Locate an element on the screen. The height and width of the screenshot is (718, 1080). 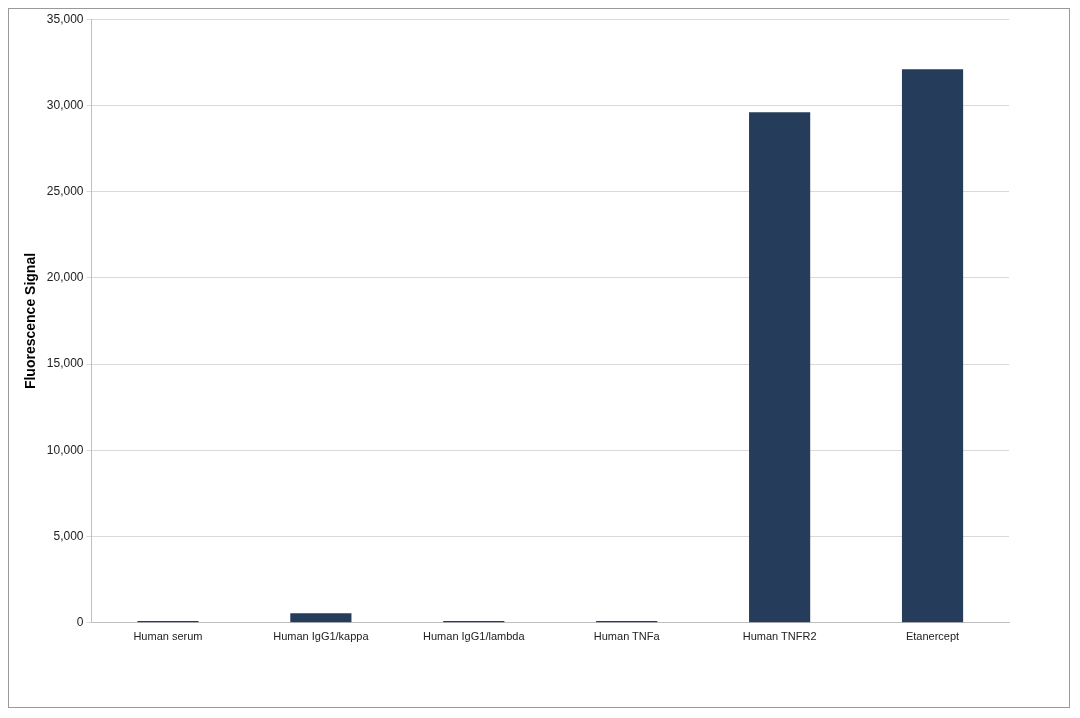
y-tick-label: 5,000 is located at coordinates (68, 535).